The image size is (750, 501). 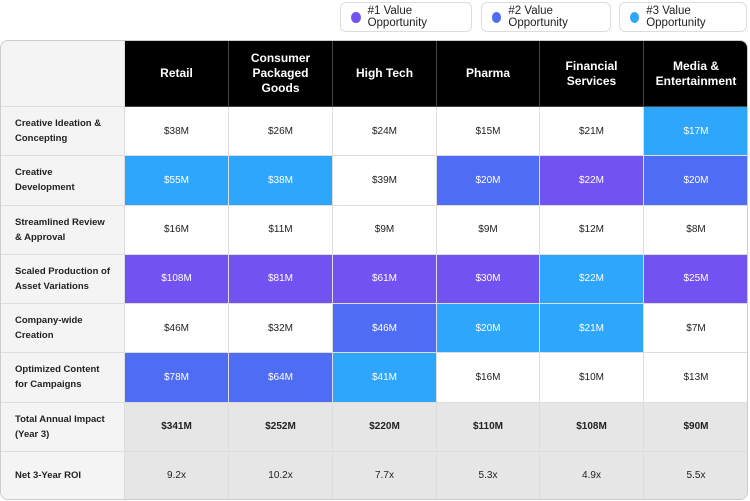 I want to click on legend-label: #2 Value Opportunity, so click(x=538, y=17).